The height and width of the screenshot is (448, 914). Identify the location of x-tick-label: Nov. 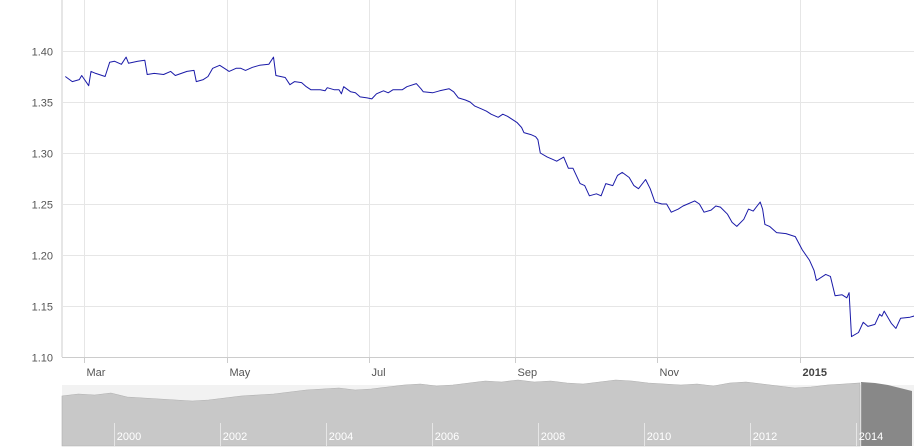
(670, 373).